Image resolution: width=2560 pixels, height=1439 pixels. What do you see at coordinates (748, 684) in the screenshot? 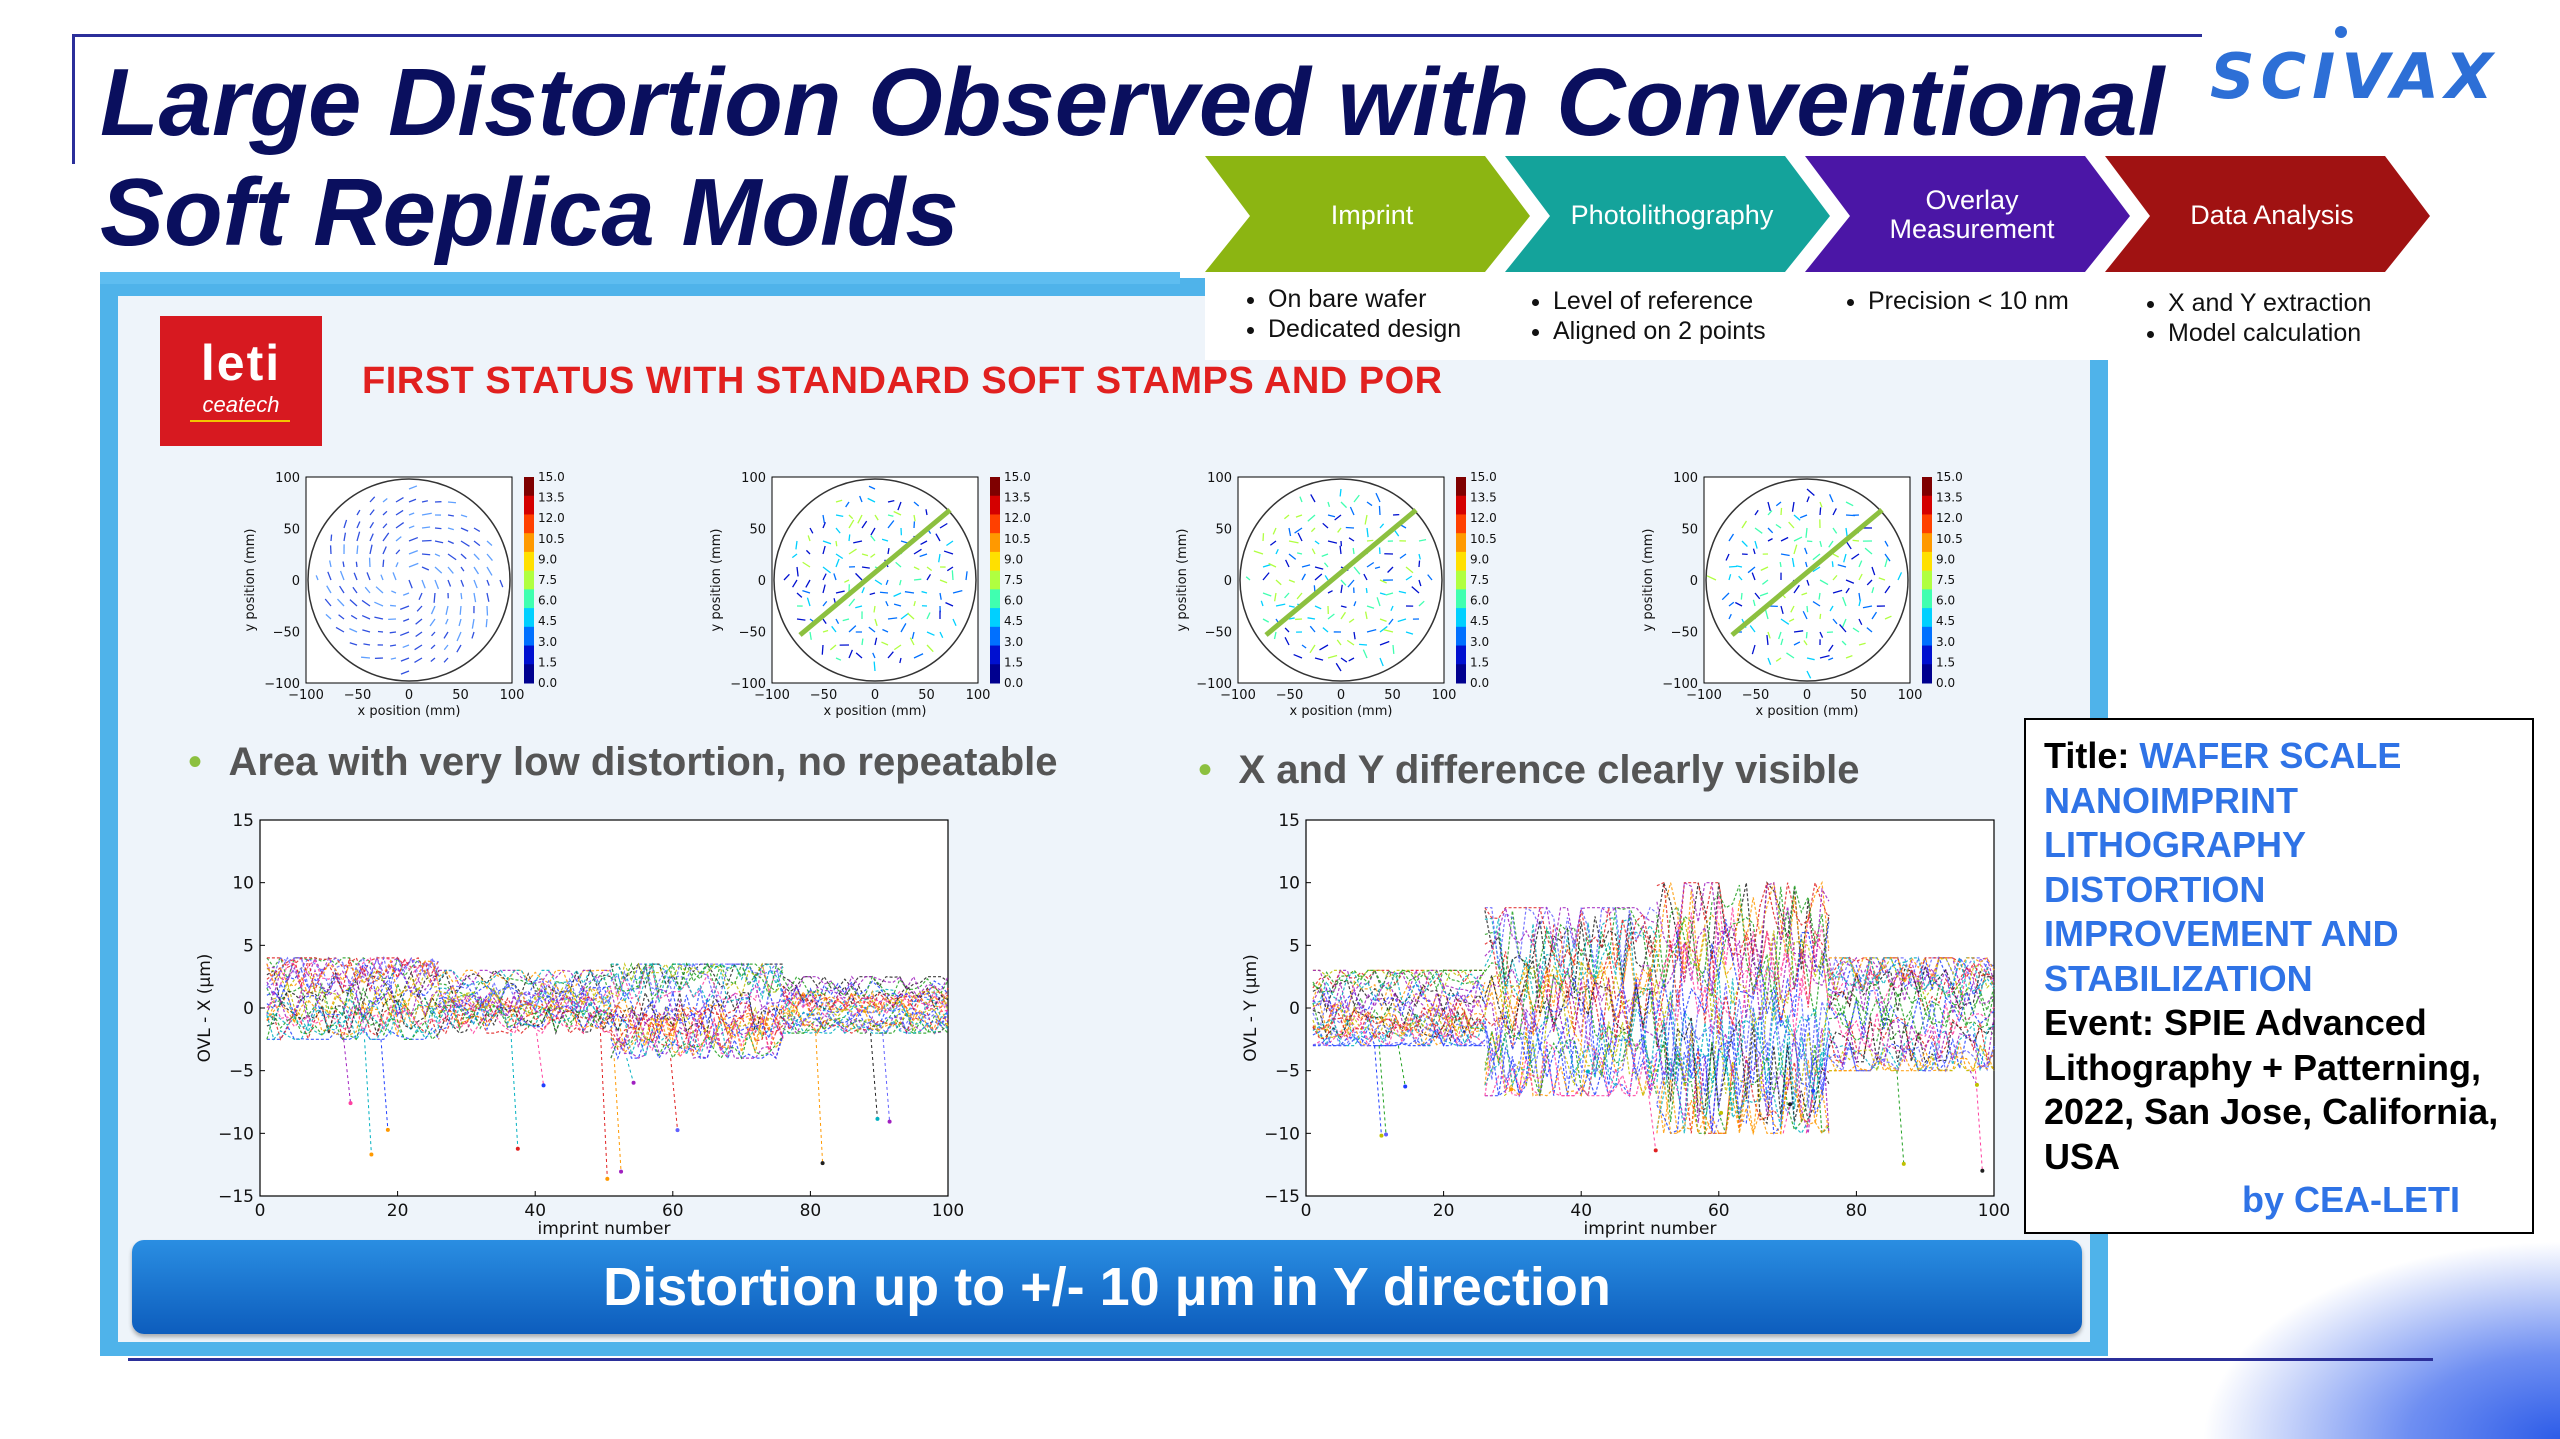
I see `y-tick-label: −100` at bounding box center [748, 684].